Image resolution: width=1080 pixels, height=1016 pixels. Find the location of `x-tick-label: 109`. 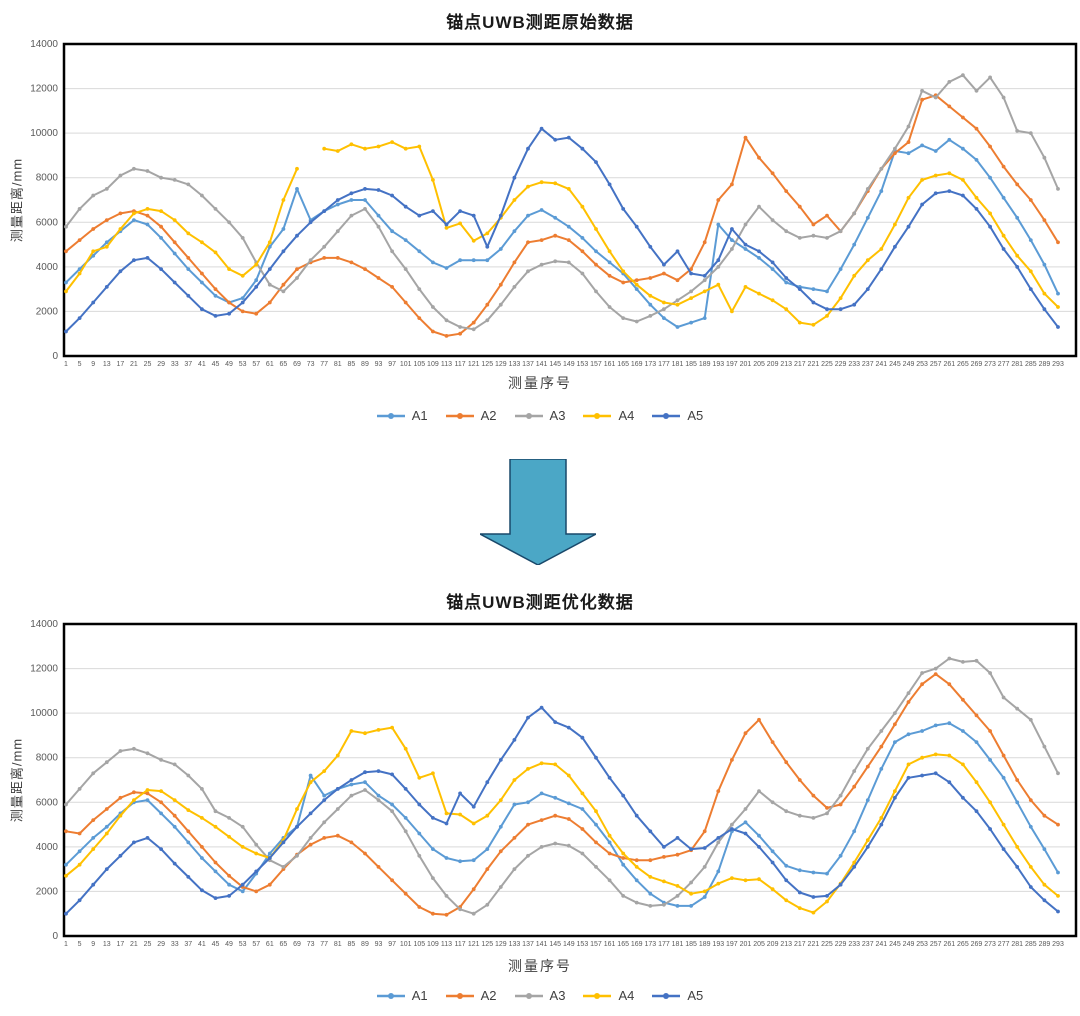

x-tick-label: 109 is located at coordinates (433, 364).